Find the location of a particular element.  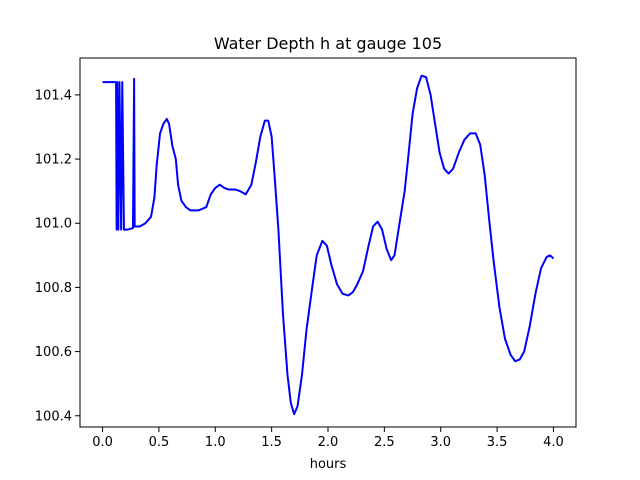

y-tick-label: 101.2 is located at coordinates (53, 160).